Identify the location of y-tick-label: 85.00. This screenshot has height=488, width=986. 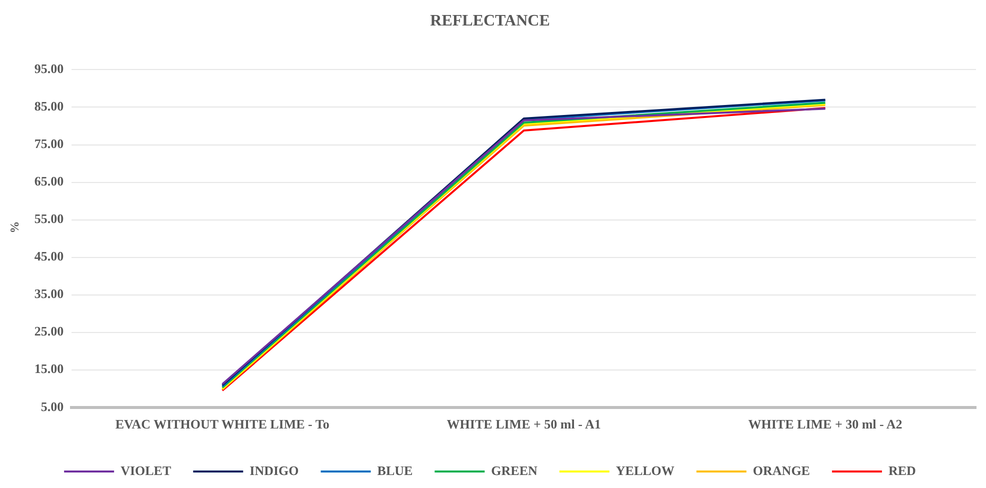
(49, 106).